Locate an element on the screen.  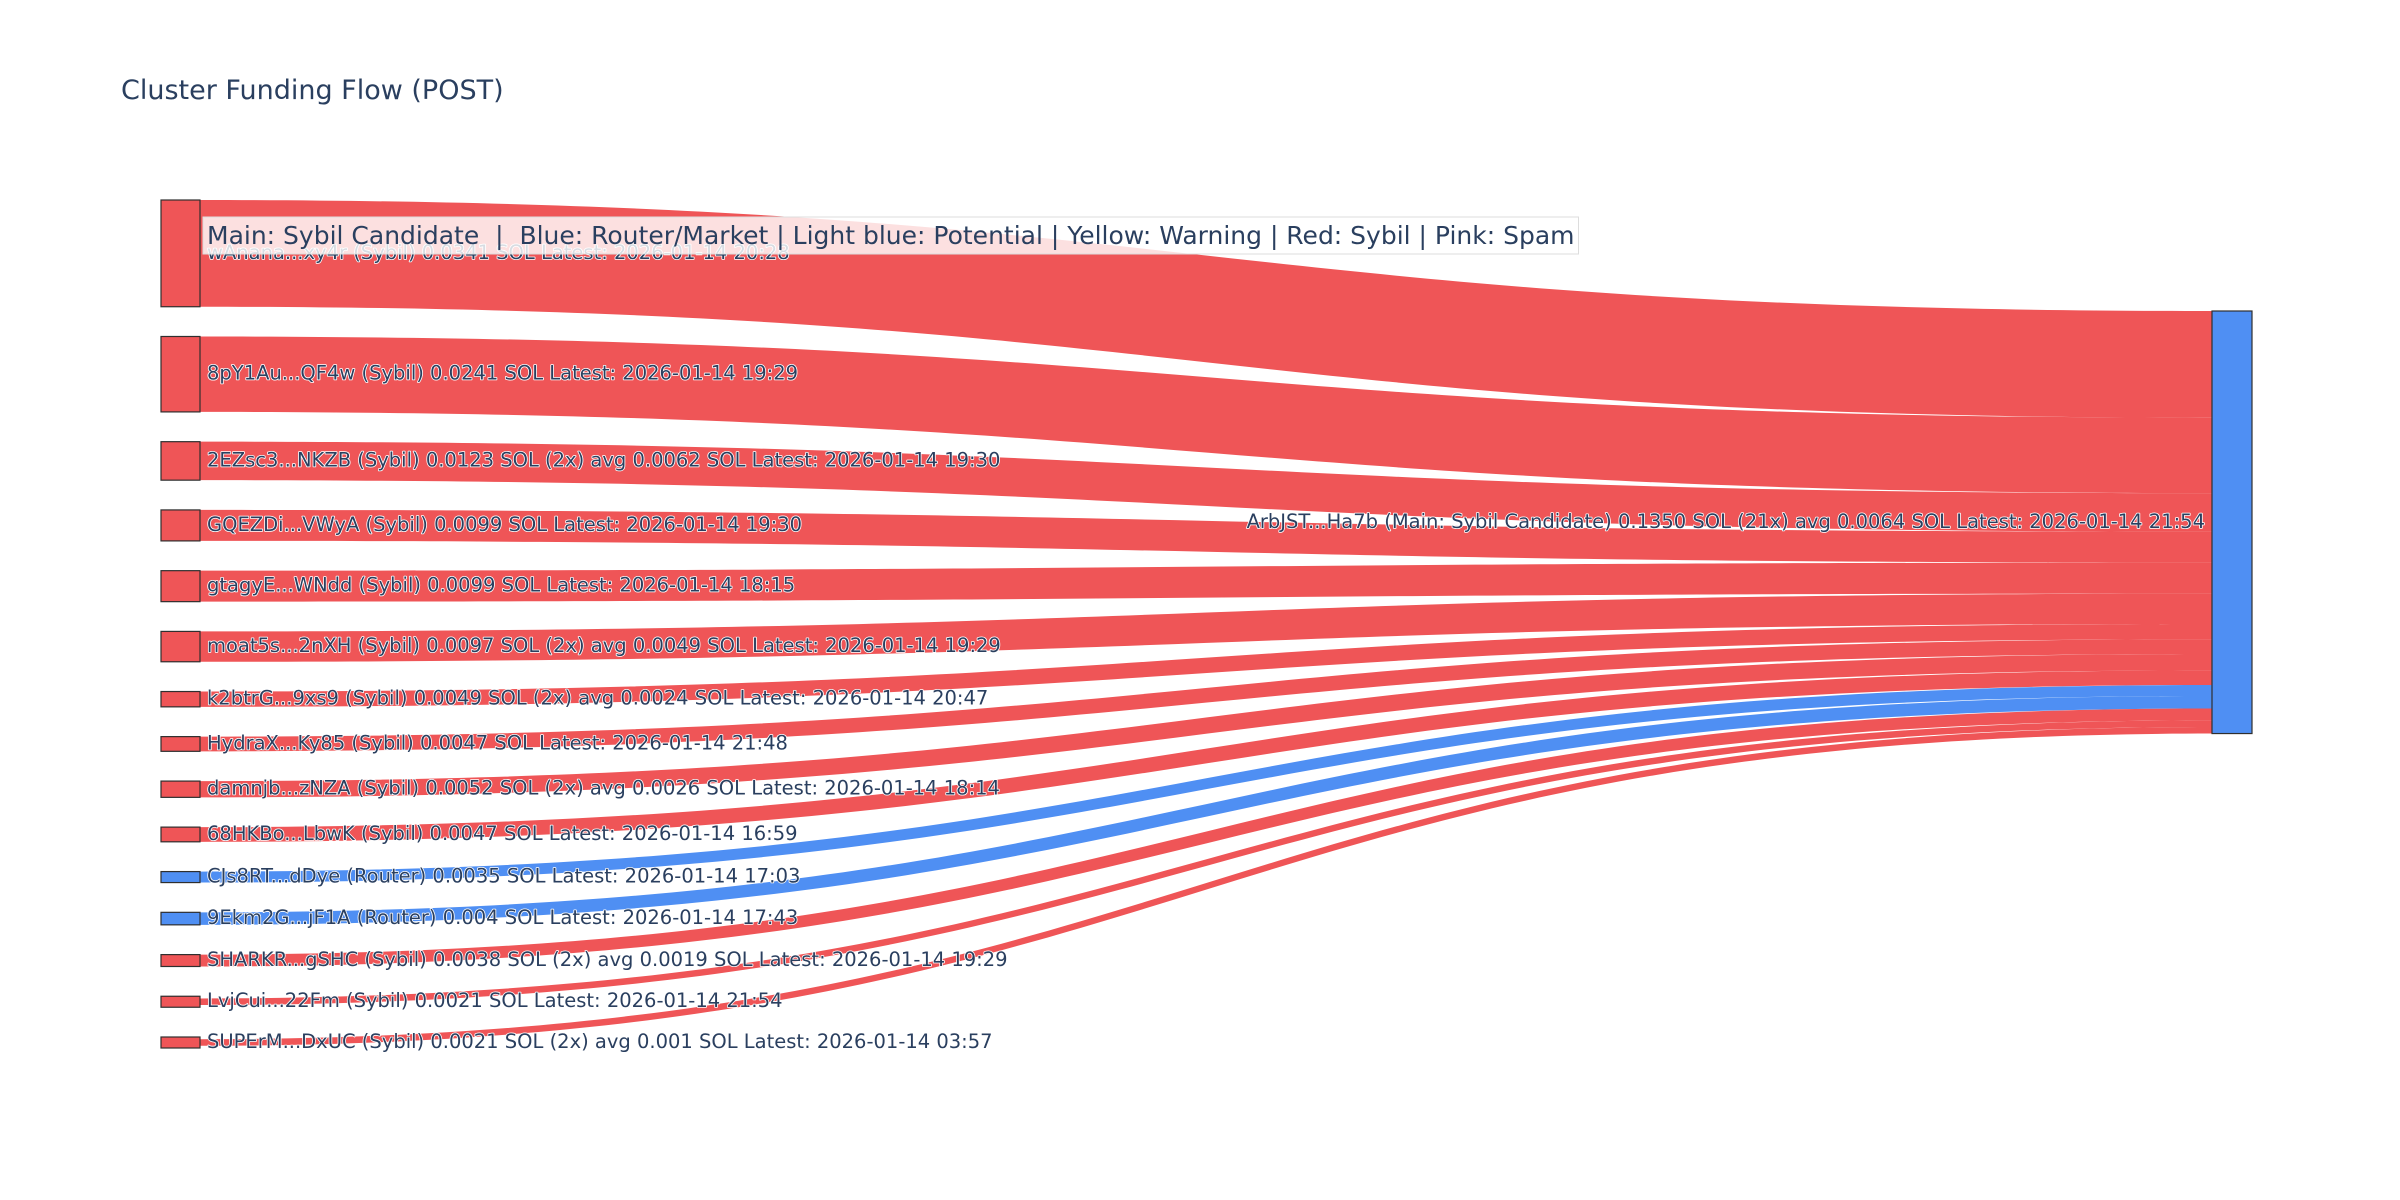
node-cjs8rt-ddye is located at coordinates (180, 877).